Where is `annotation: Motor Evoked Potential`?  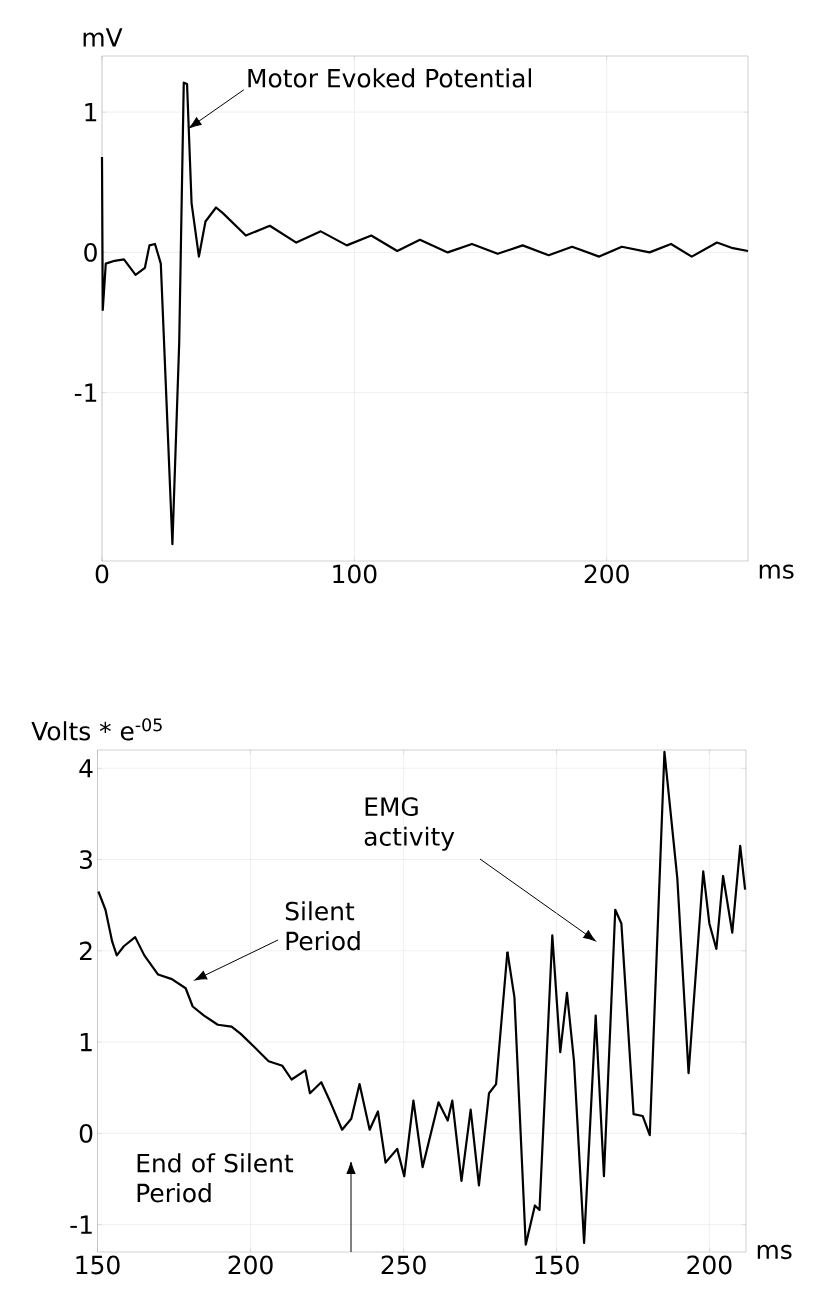
annotation: Motor Evoked Potential is located at coordinates (389, 78).